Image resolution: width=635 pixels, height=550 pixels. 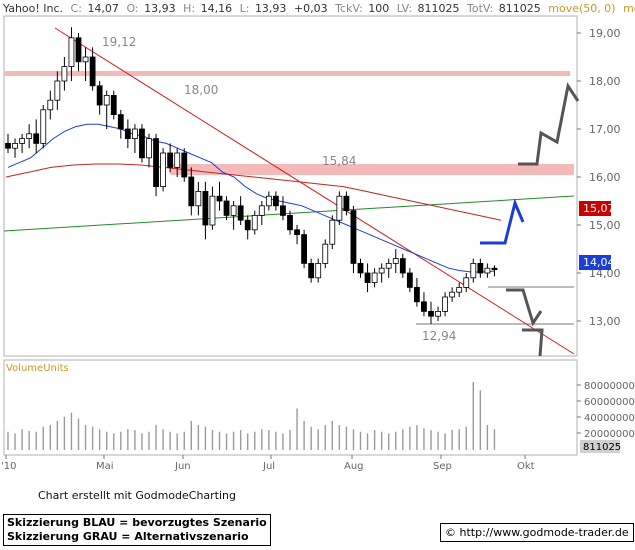 What do you see at coordinates (605, 225) in the screenshot?
I see `y-tick-label: 15,00` at bounding box center [605, 225].